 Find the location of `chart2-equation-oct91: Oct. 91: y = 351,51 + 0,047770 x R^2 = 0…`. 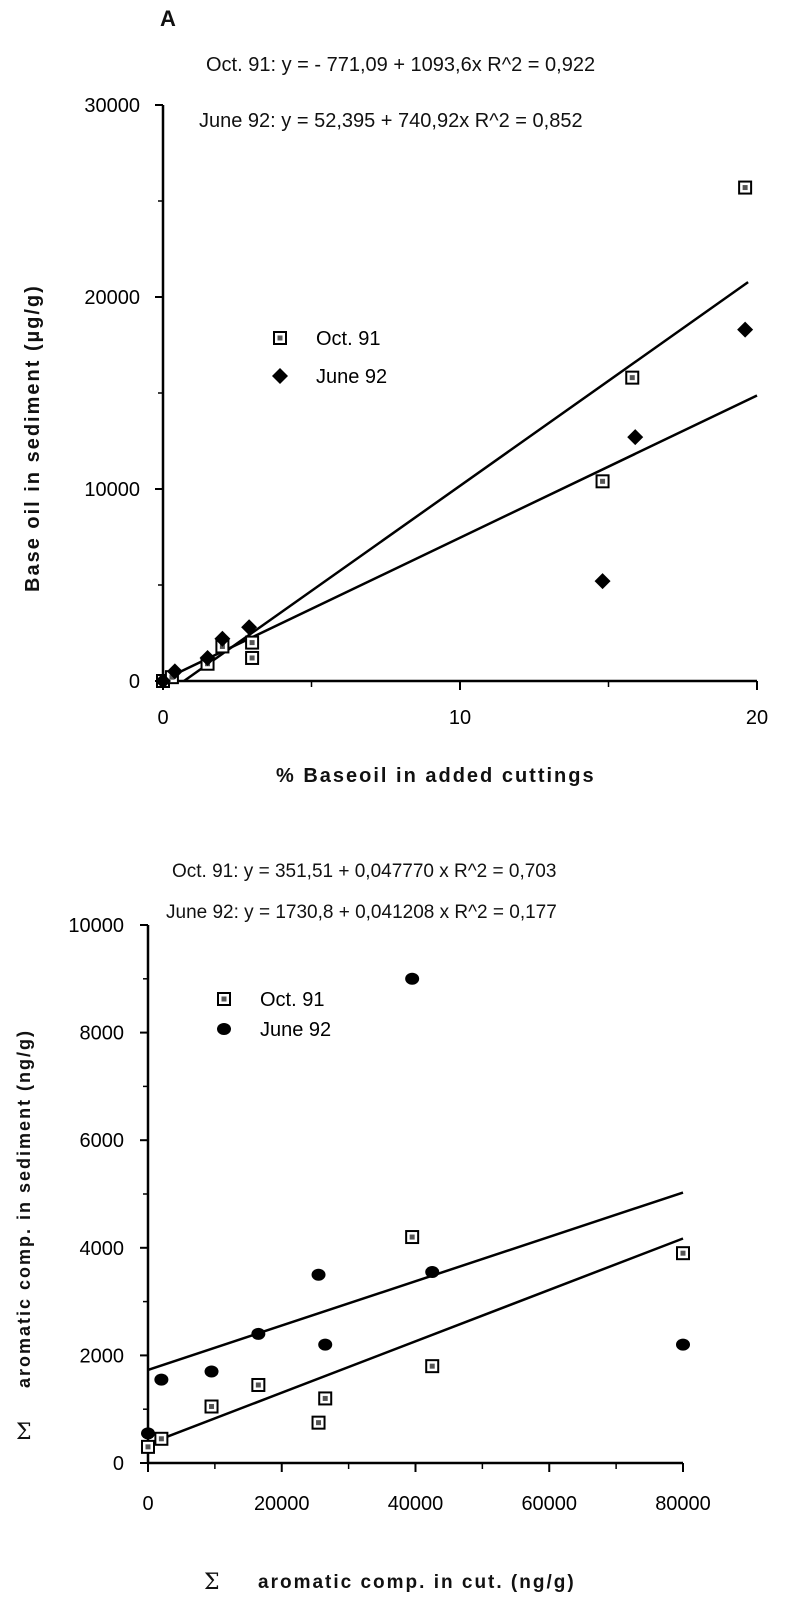

chart2-equation-oct91: Oct. 91: y = 351,51 + 0,047770 x R^2 = 0… is located at coordinates (364, 871).